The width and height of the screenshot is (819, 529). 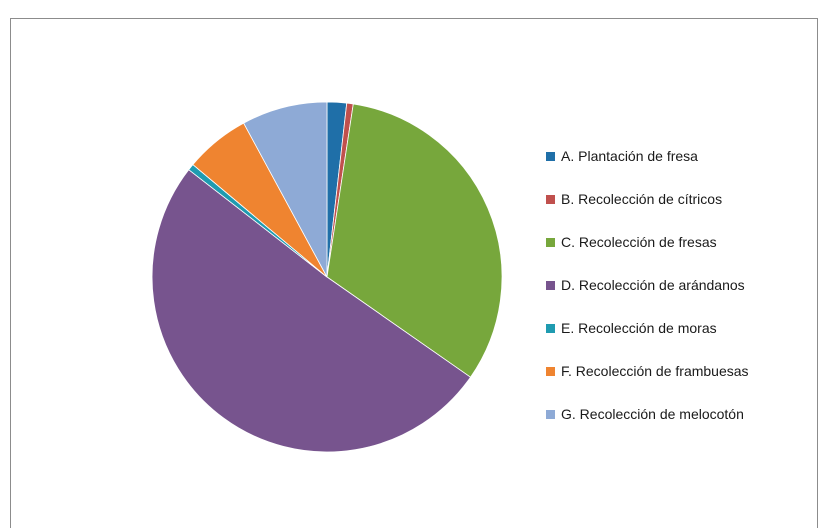 I want to click on legend-item-b: B. Recolección de cítricos, so click(x=647, y=199).